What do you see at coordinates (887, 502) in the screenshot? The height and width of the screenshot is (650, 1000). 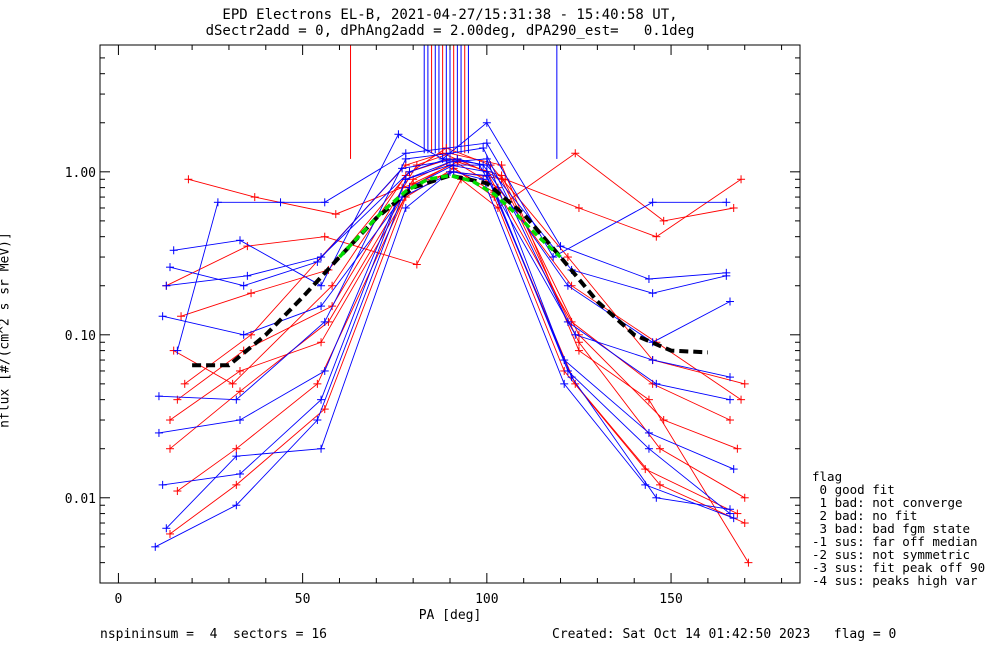 I see `legend-item: 1 bad: not converge` at bounding box center [887, 502].